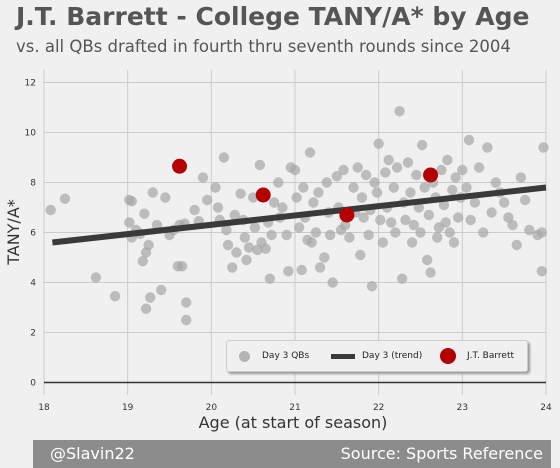 Image resolution: width=560 pixels, height=468 pixels. What do you see at coordinates (33, 184) in the screenshot?
I see `y-tick-label: 8` at bounding box center [33, 184].